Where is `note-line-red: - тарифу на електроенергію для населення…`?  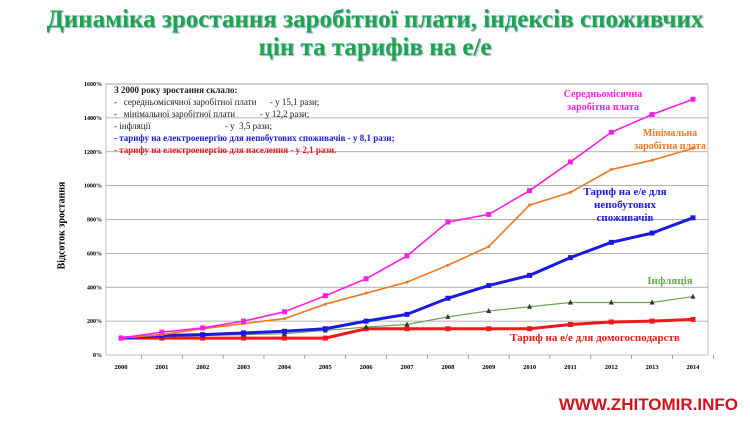 note-line-red: - тарифу на електроенергію для населення… is located at coordinates (225, 150).